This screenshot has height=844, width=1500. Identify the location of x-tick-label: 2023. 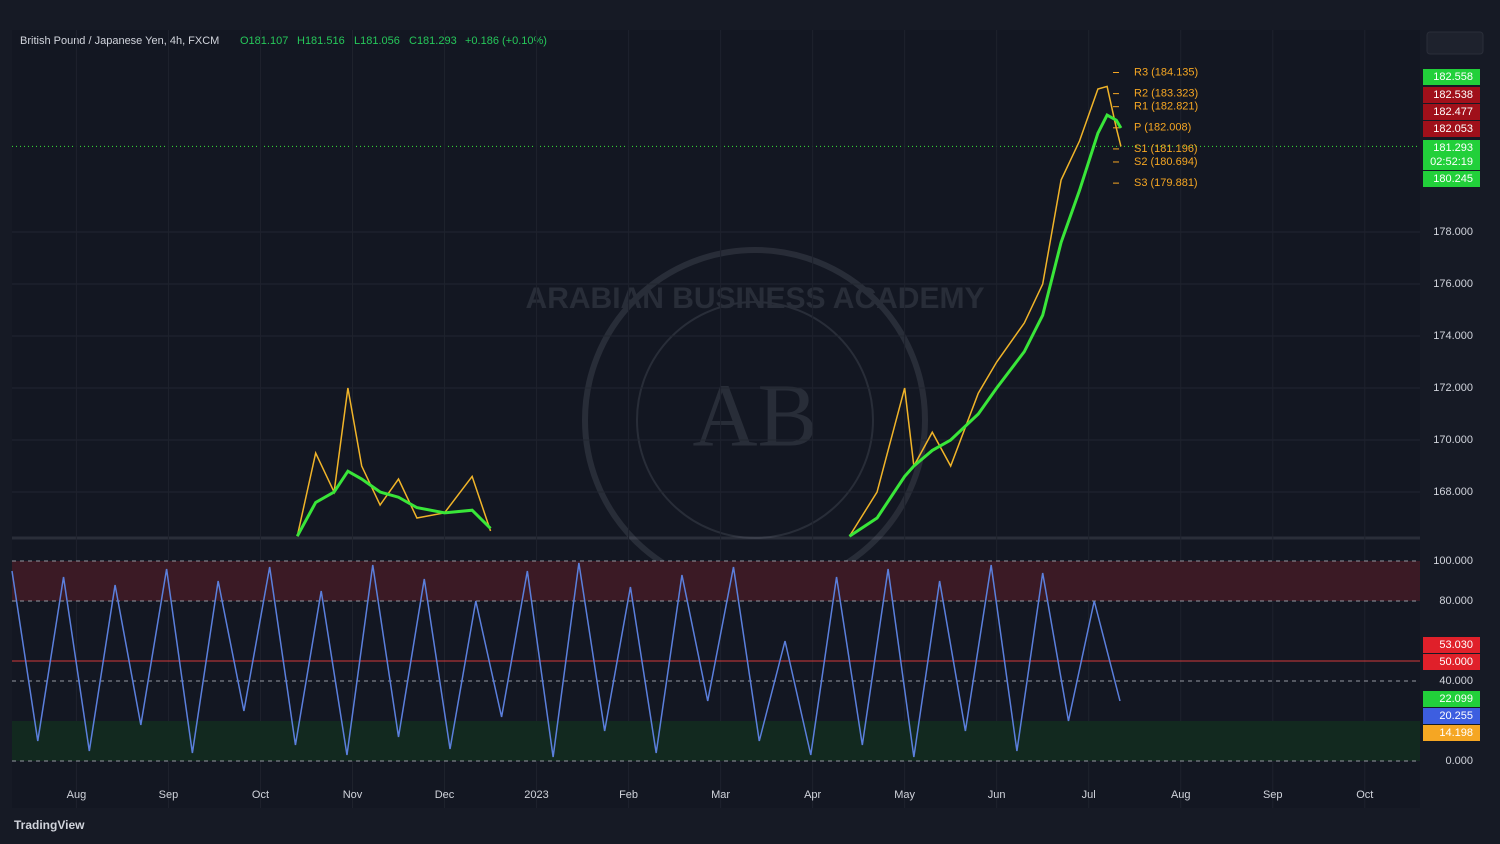
(536, 795).